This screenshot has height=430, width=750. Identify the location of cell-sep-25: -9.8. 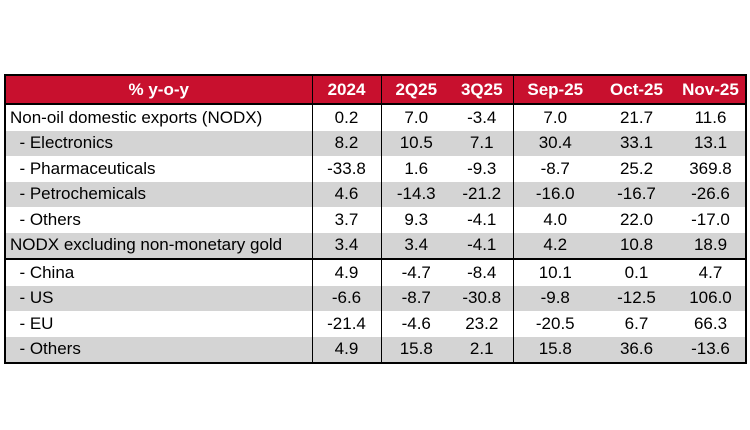
(554, 298).